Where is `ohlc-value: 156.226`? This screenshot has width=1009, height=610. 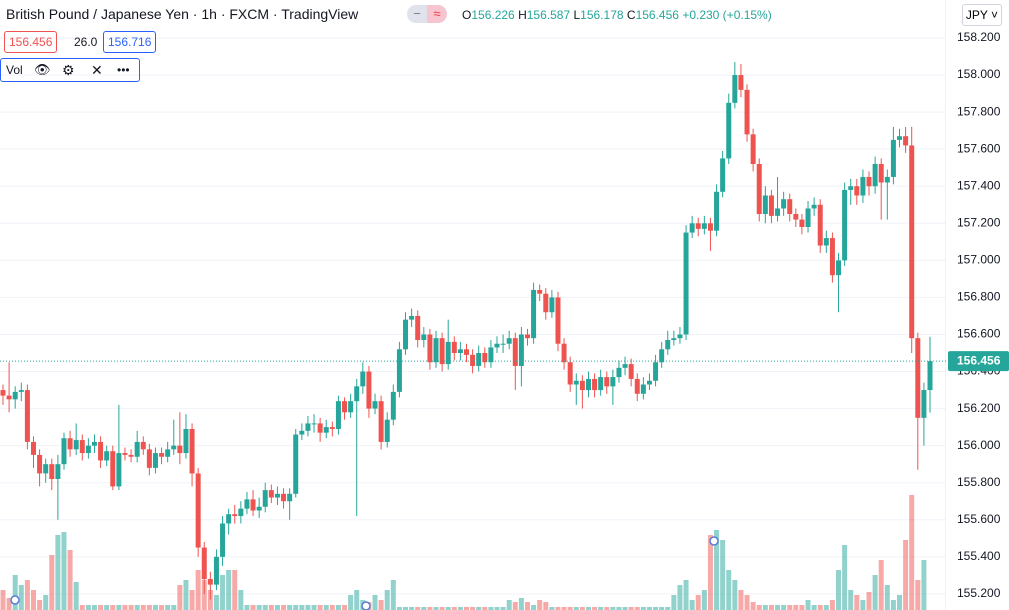
ohlc-value: 156.226 is located at coordinates (493, 15).